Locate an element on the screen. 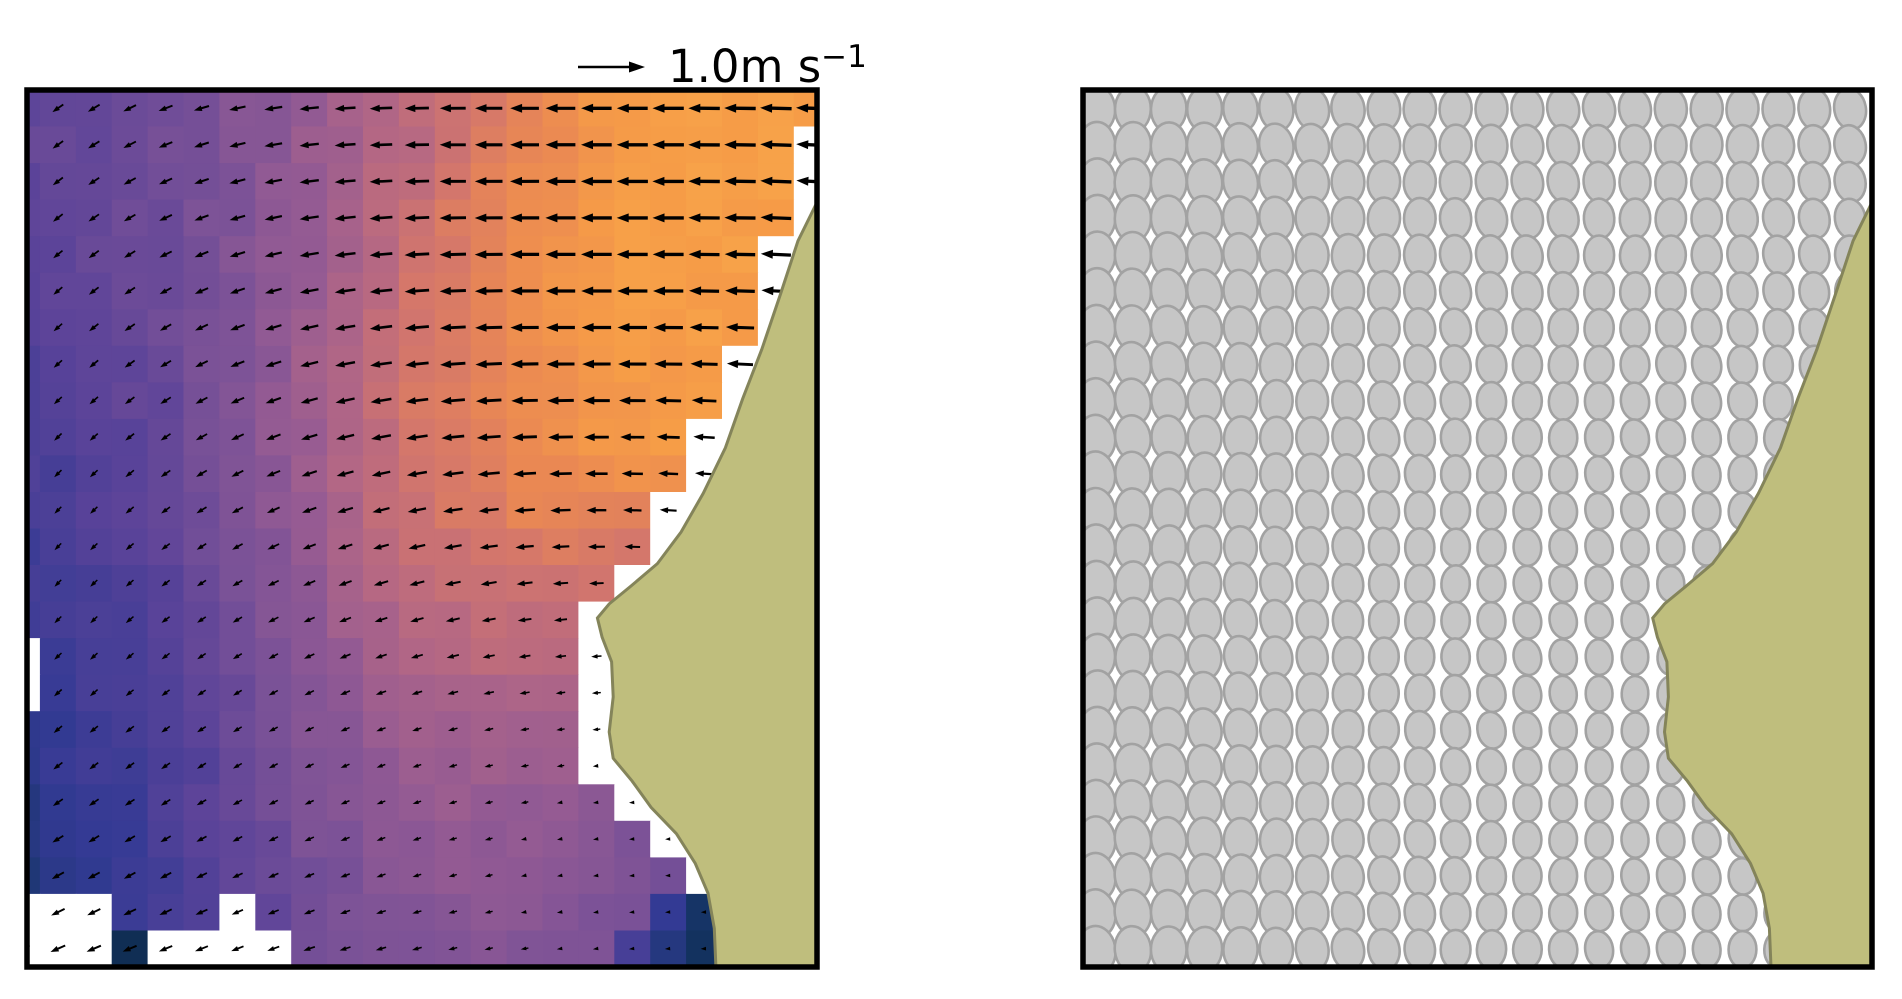 The height and width of the screenshot is (999, 1902). quiver-key-label-main: 1.0m s is located at coordinates (744, 66).